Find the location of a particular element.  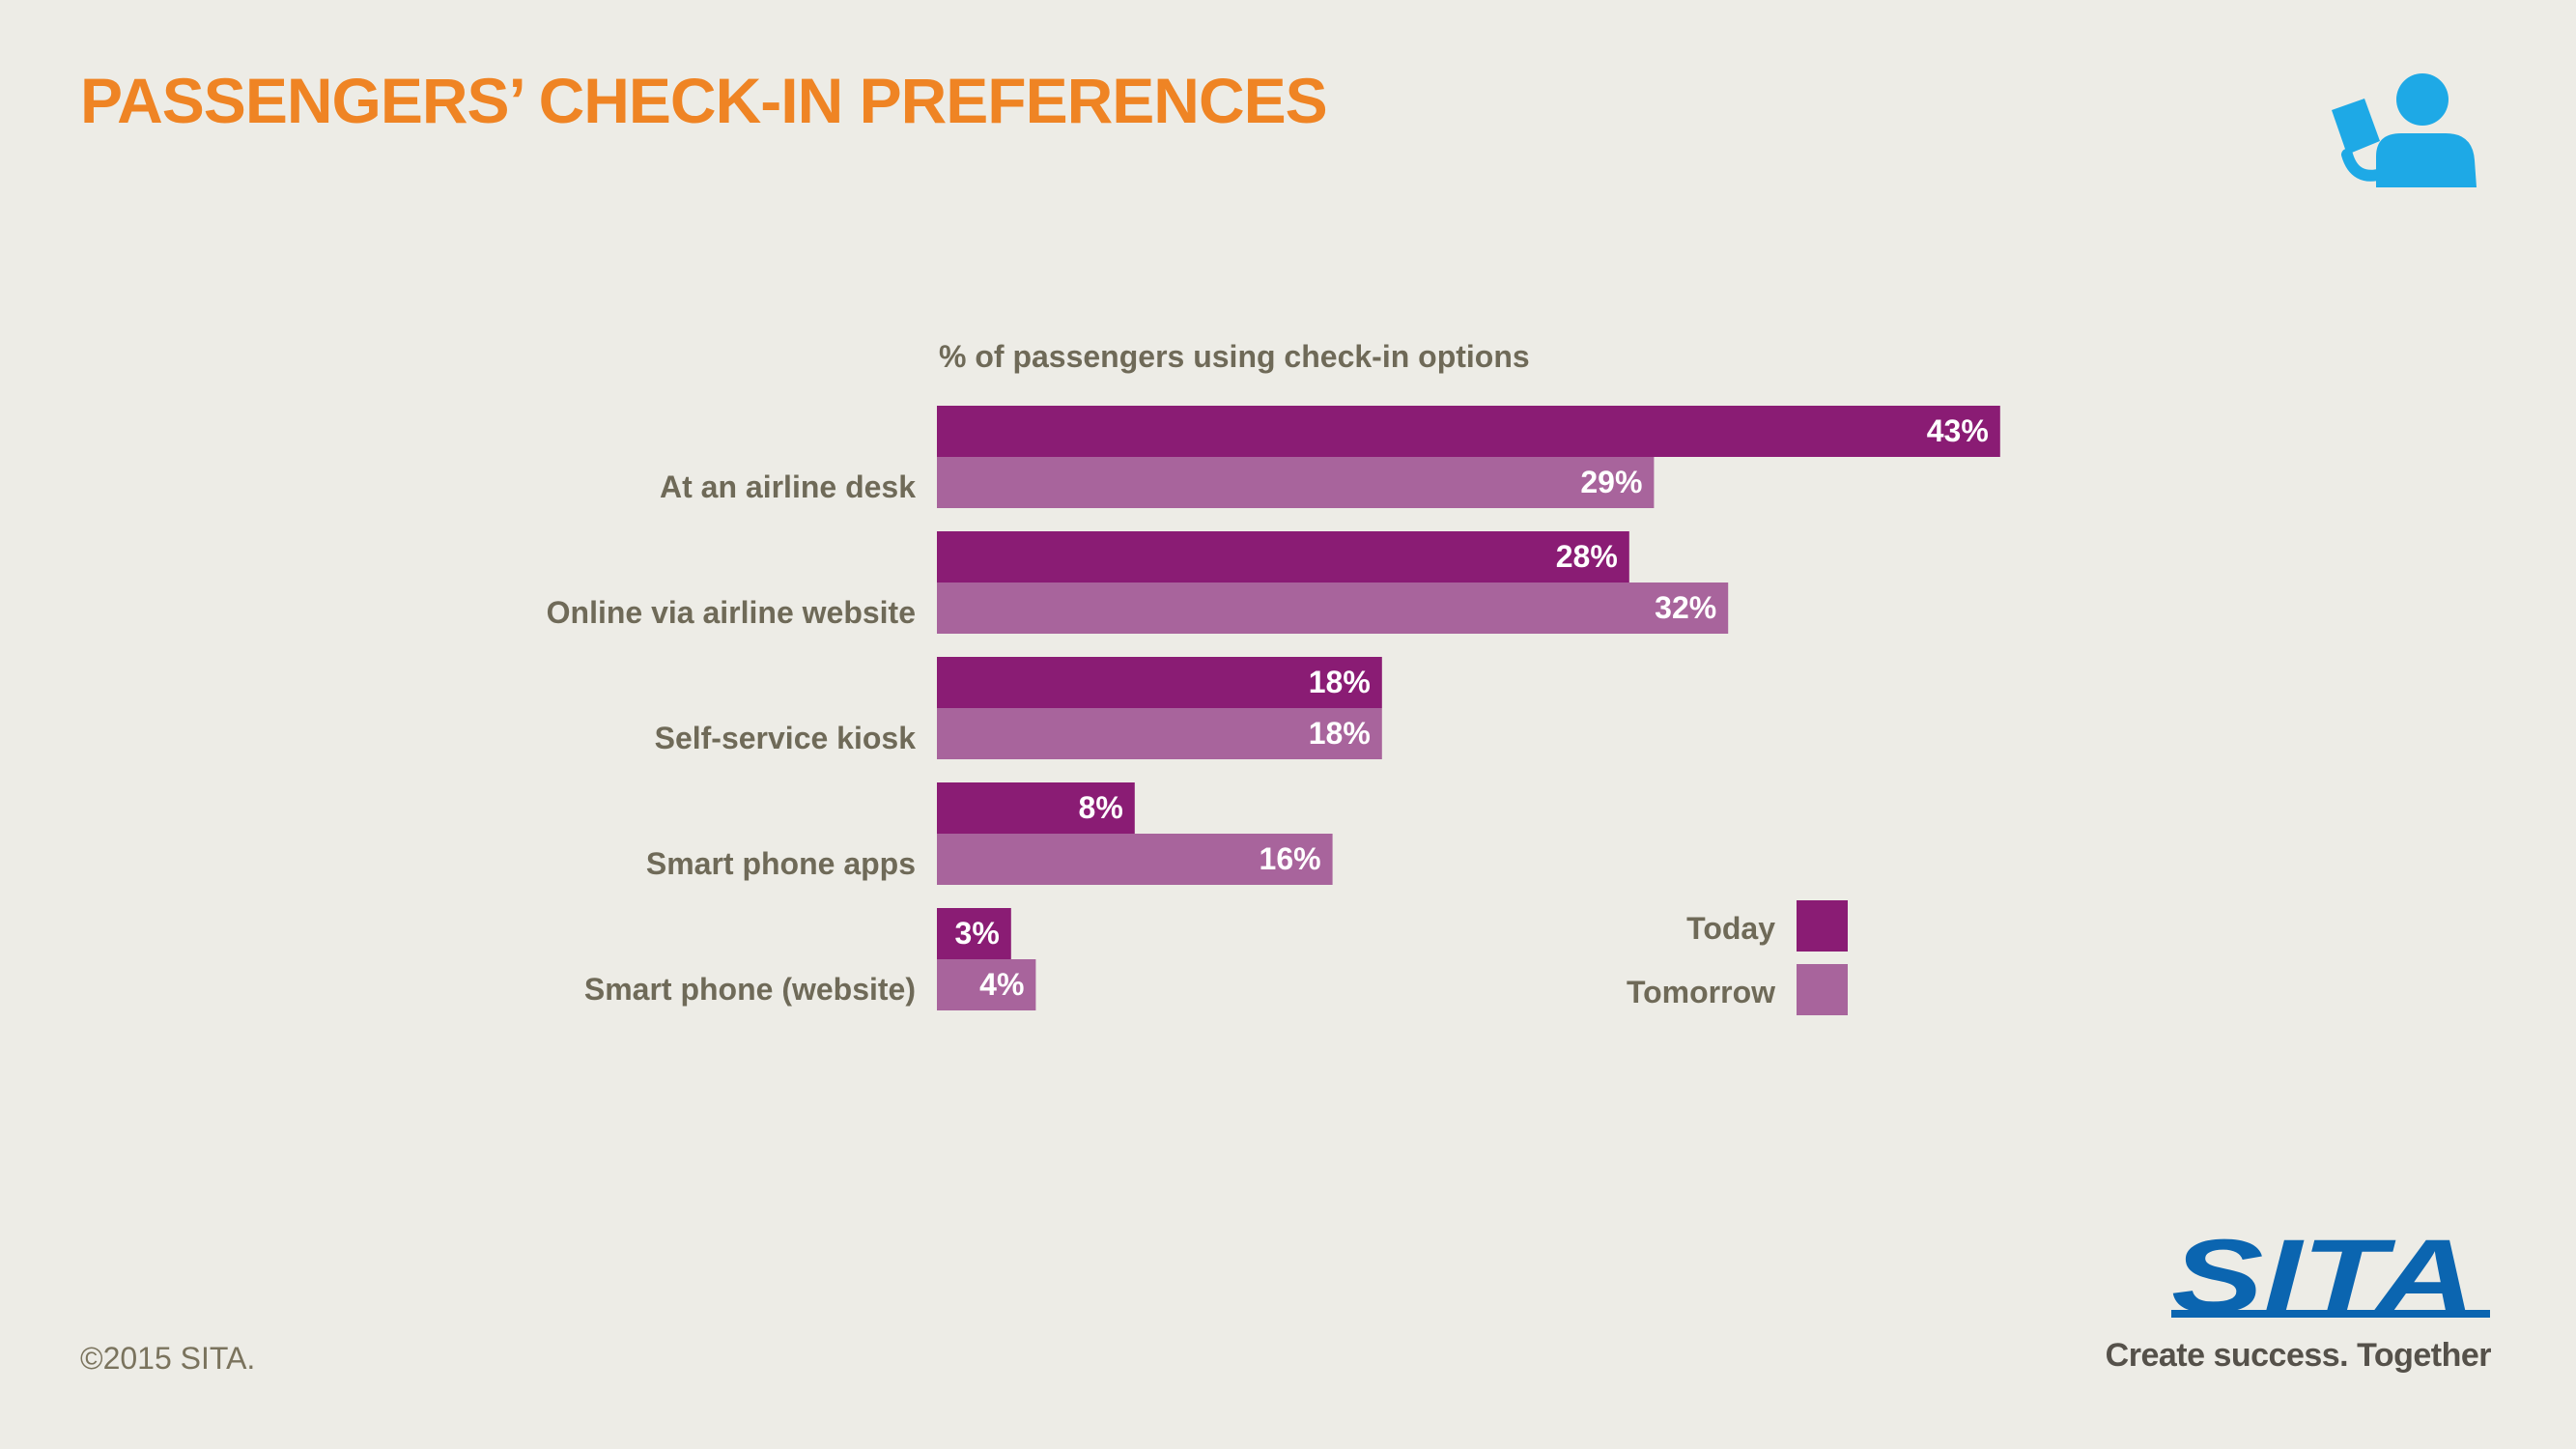

category-label: Smart phone (website) is located at coordinates (750, 989).